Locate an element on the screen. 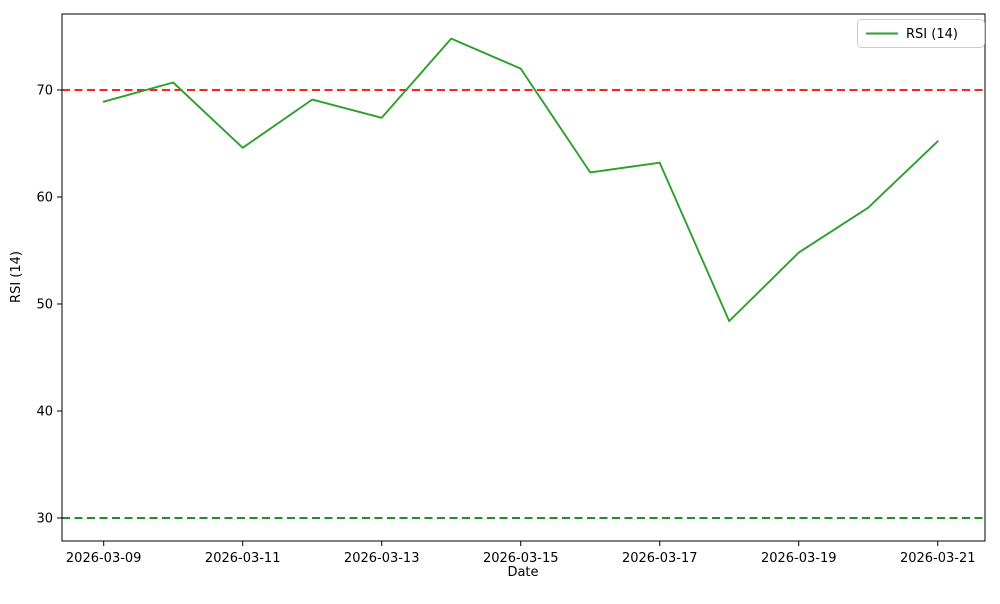  legend: RSI (14) is located at coordinates (921, 33).